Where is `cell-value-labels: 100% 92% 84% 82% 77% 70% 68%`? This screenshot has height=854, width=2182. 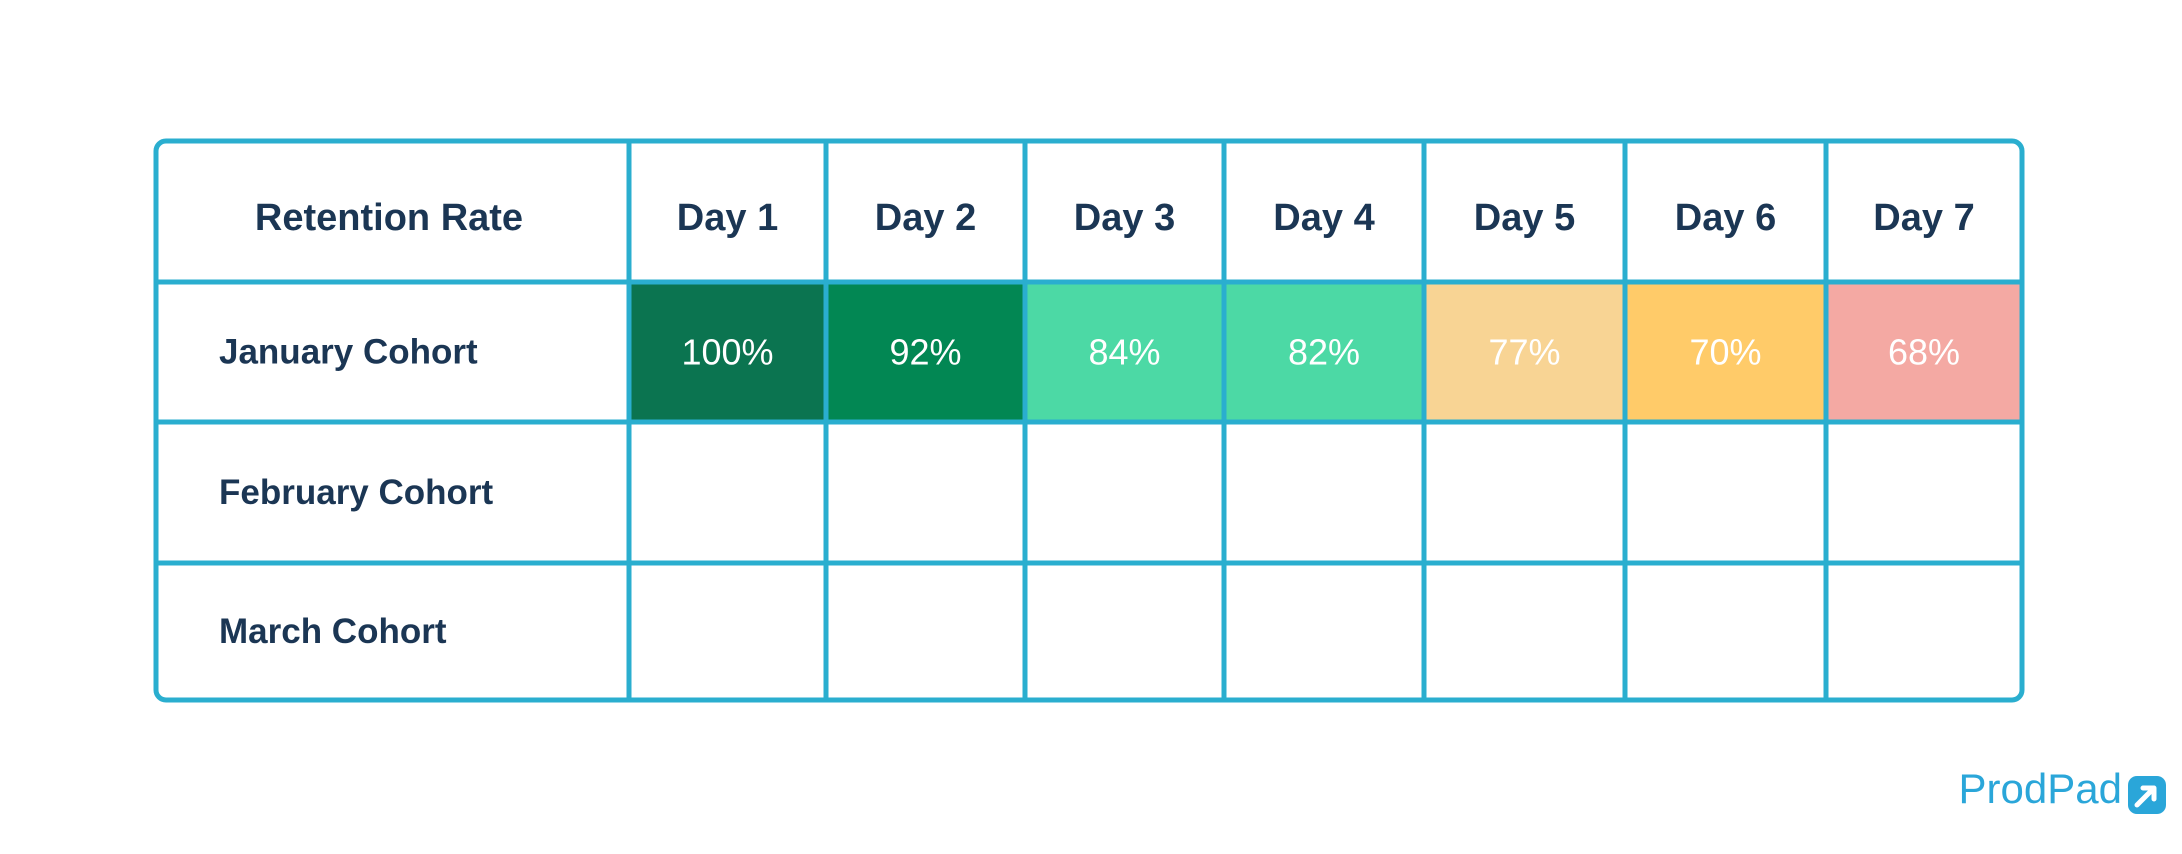 cell-value-labels: 100% 92% 84% 82% 77% 70% 68% is located at coordinates (1320, 352).